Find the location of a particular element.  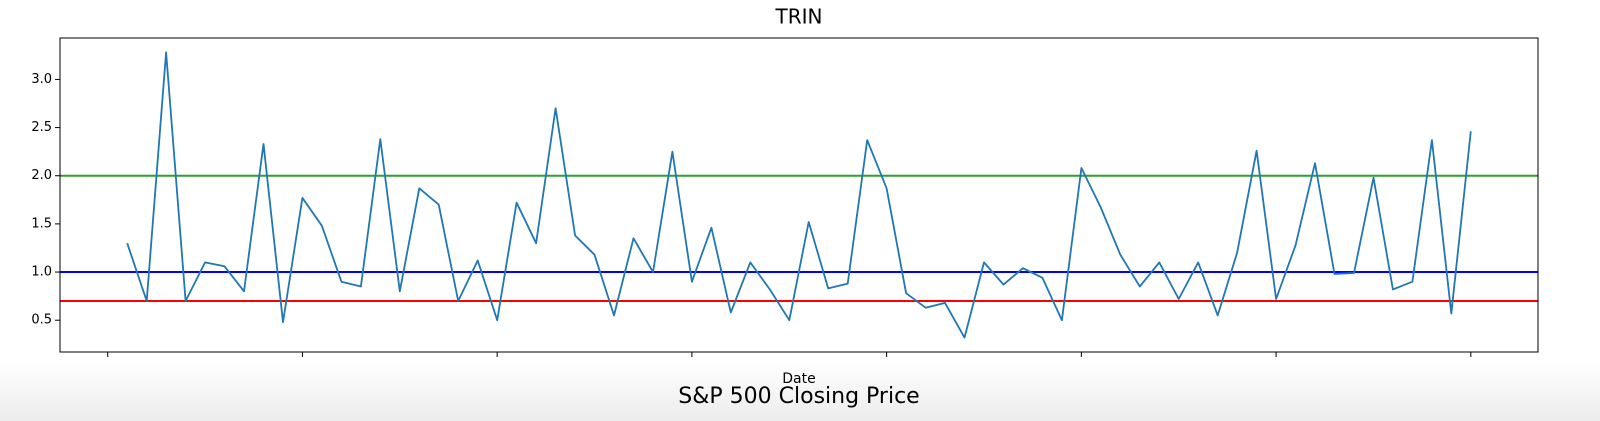

y-tick-label: 1.5 is located at coordinates (41, 223).